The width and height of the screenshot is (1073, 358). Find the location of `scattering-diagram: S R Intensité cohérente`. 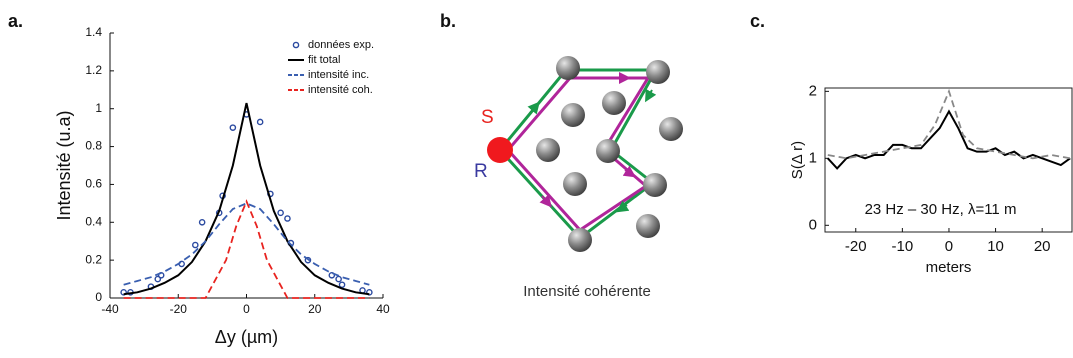

scattering-diagram: S R Intensité cohérente is located at coordinates (578, 178).